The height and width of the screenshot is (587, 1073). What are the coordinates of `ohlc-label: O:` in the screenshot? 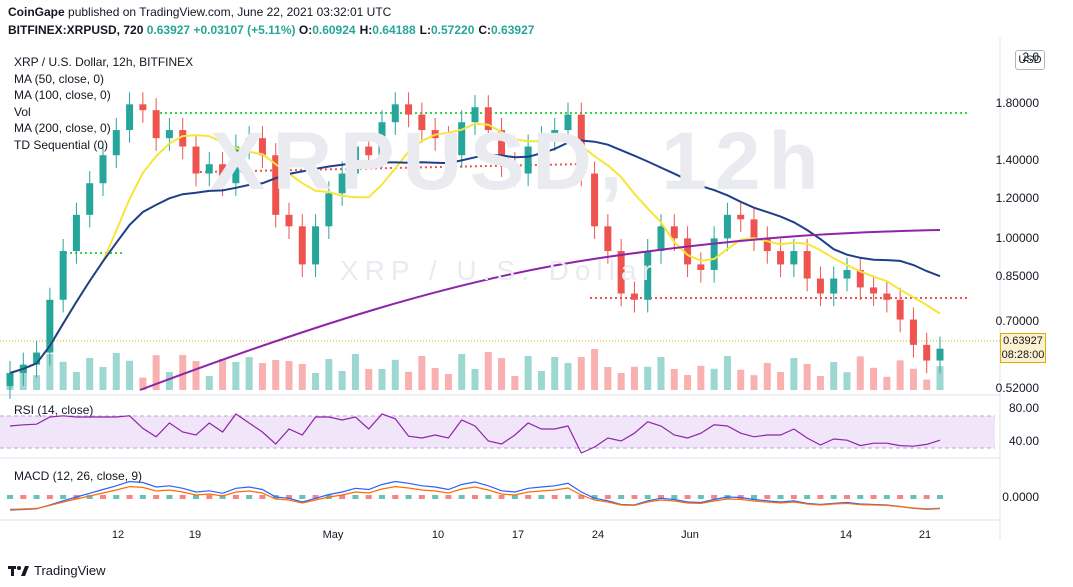 It's located at (305, 30).